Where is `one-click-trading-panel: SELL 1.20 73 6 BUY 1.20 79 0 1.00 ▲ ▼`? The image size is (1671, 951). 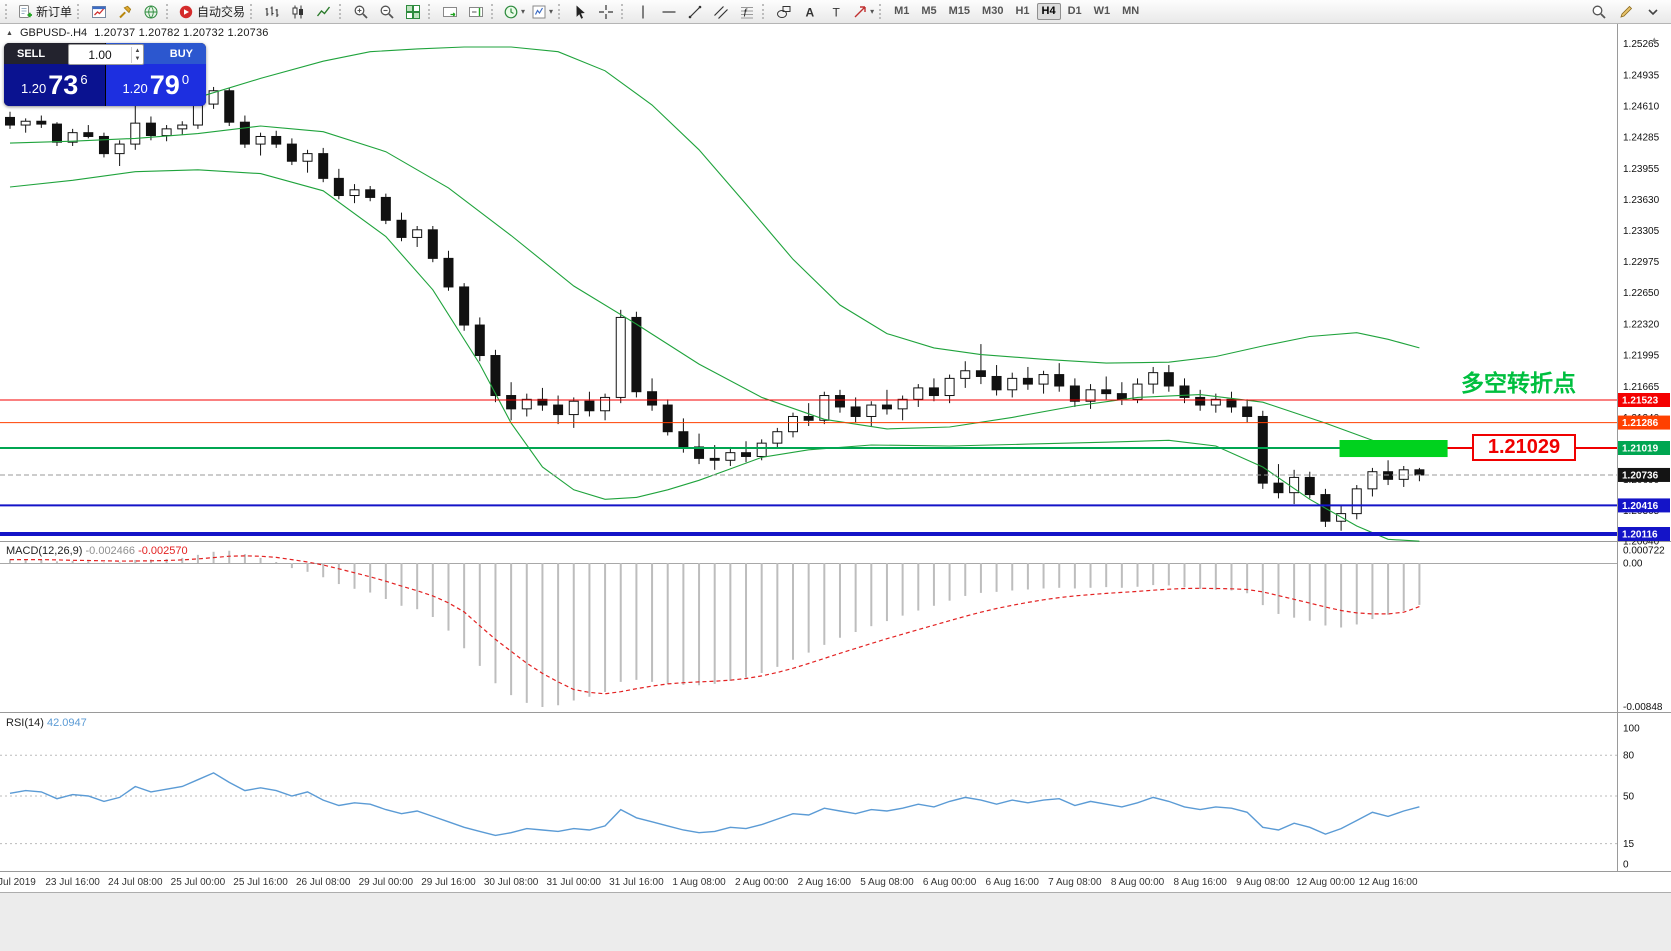
one-click-trading-panel: SELL 1.20 73 6 BUY 1.20 79 0 1.00 ▲ ▼ is located at coordinates (105, 74).